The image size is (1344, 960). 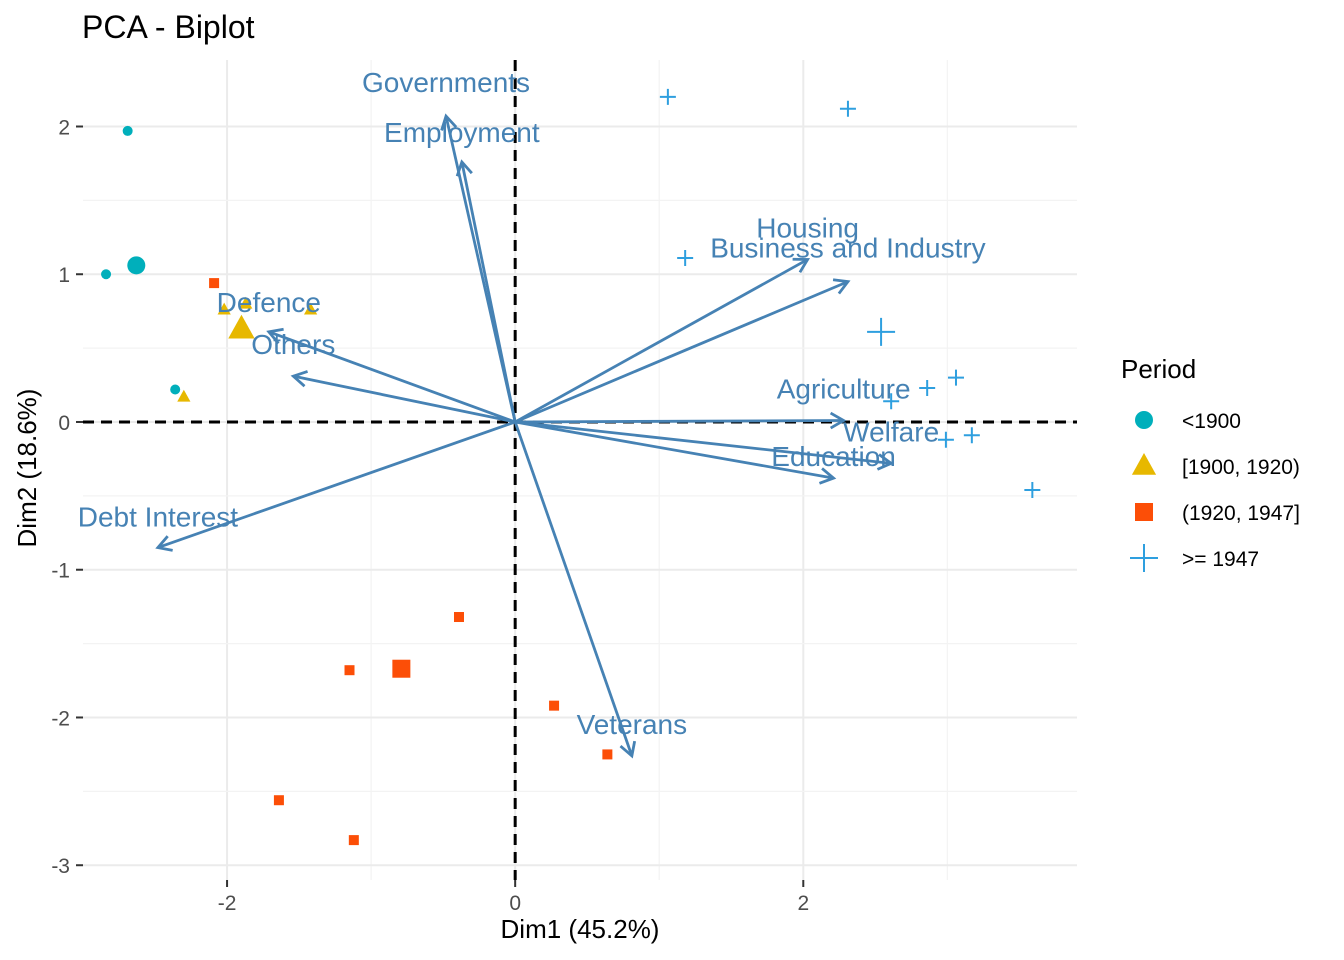 What do you see at coordinates (891, 431) in the screenshot?
I see `variable-label: Welfare` at bounding box center [891, 431].